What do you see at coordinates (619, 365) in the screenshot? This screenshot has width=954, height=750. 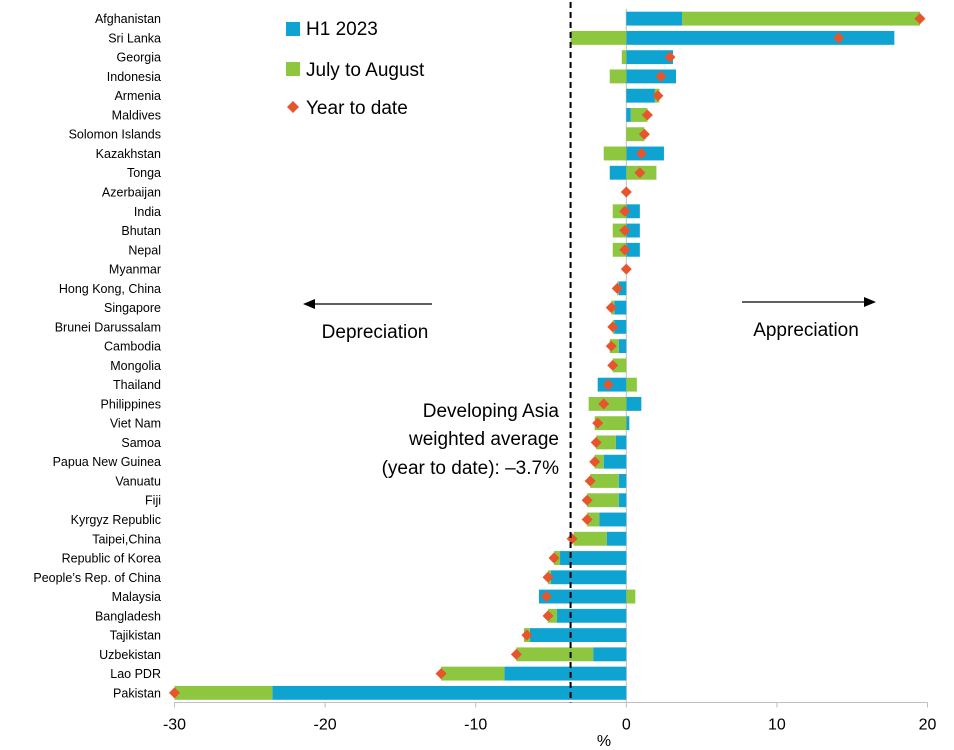 I see `bar-july-to-august-mongolia` at bounding box center [619, 365].